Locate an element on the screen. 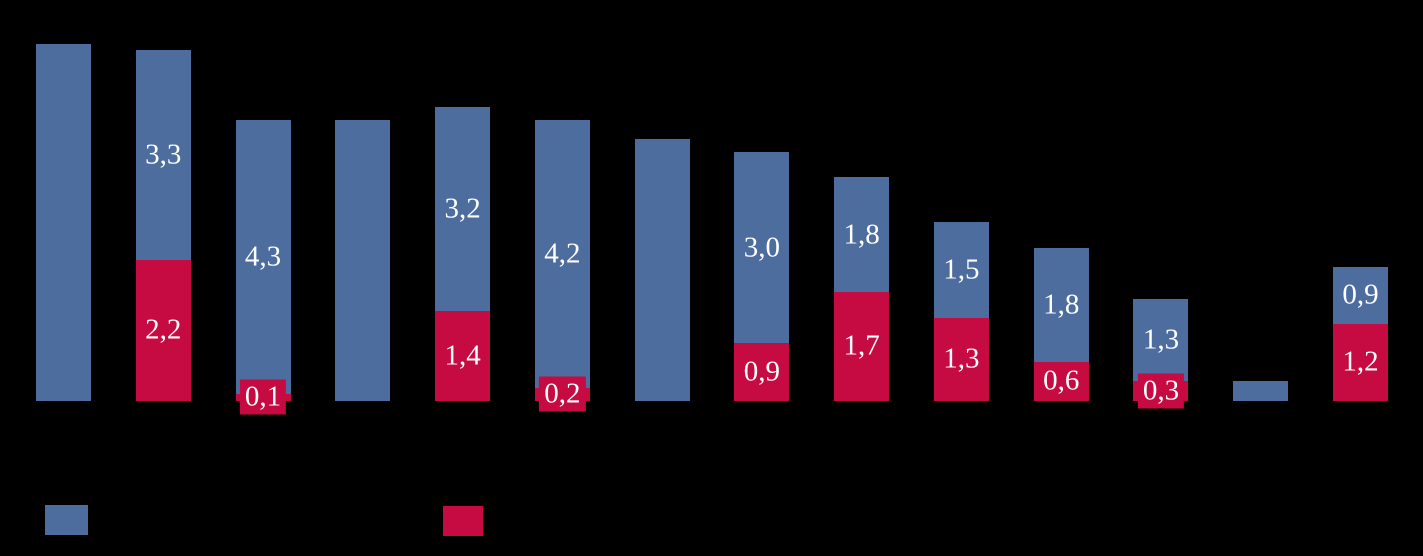 The width and height of the screenshot is (1423, 556). bar-label-red: 1,3 is located at coordinates (961, 359).